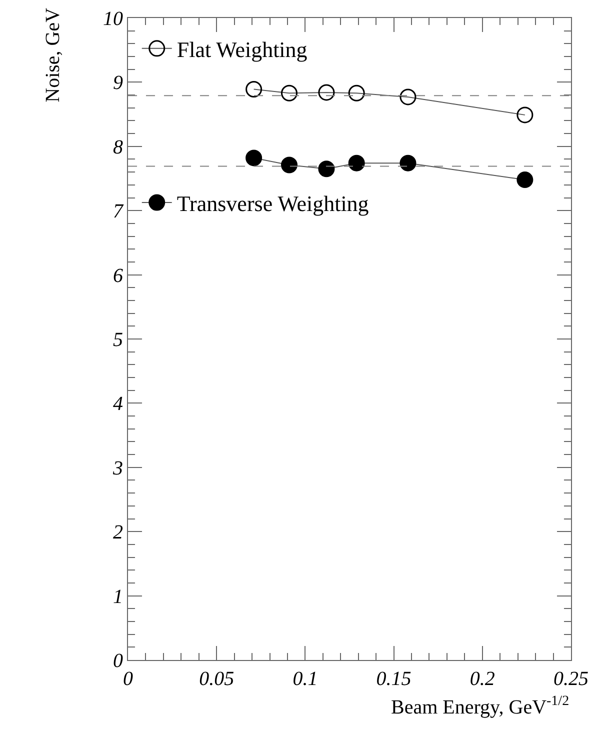  I want to click on x-tick-label: 0.05, so click(216, 679).